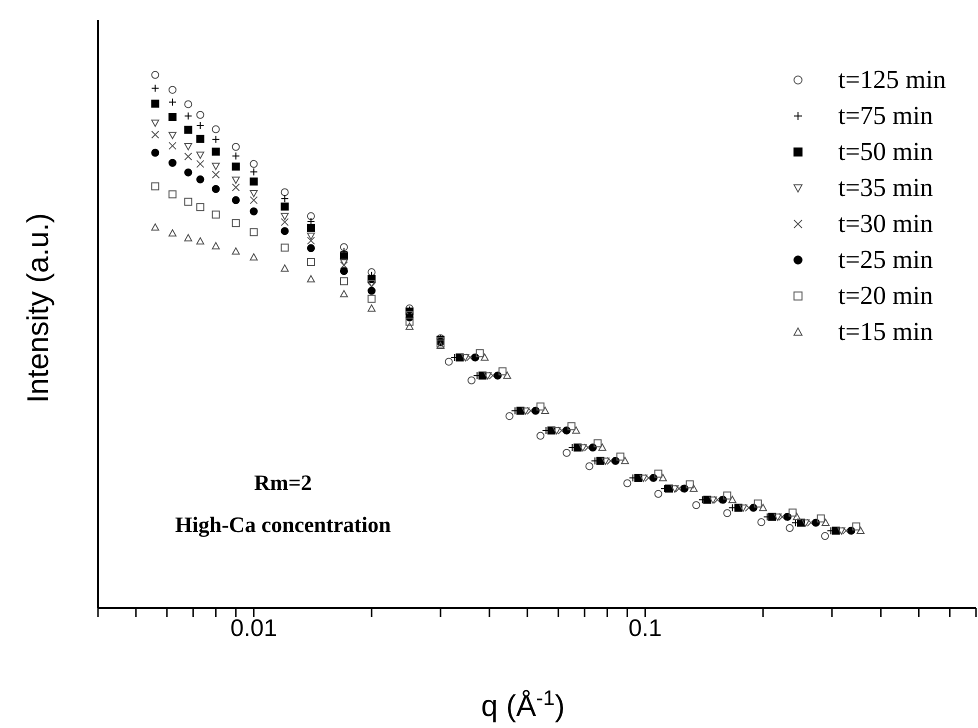 The image size is (978, 728). I want to click on x-tick-label: 0.01, so click(254, 628).